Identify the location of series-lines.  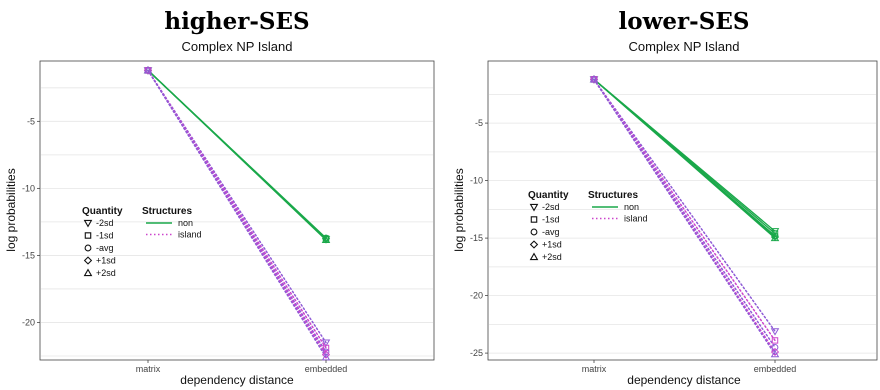
(684, 216).